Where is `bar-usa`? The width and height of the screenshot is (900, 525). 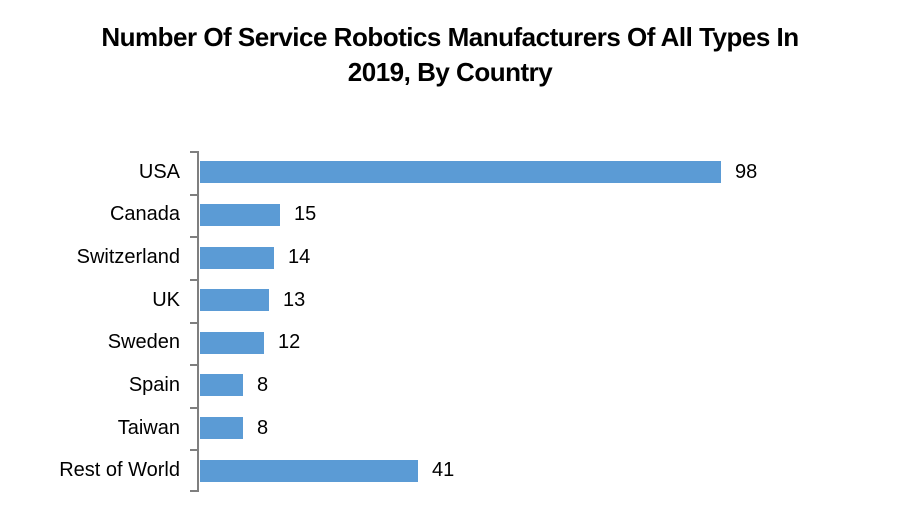
bar-usa is located at coordinates (460, 172).